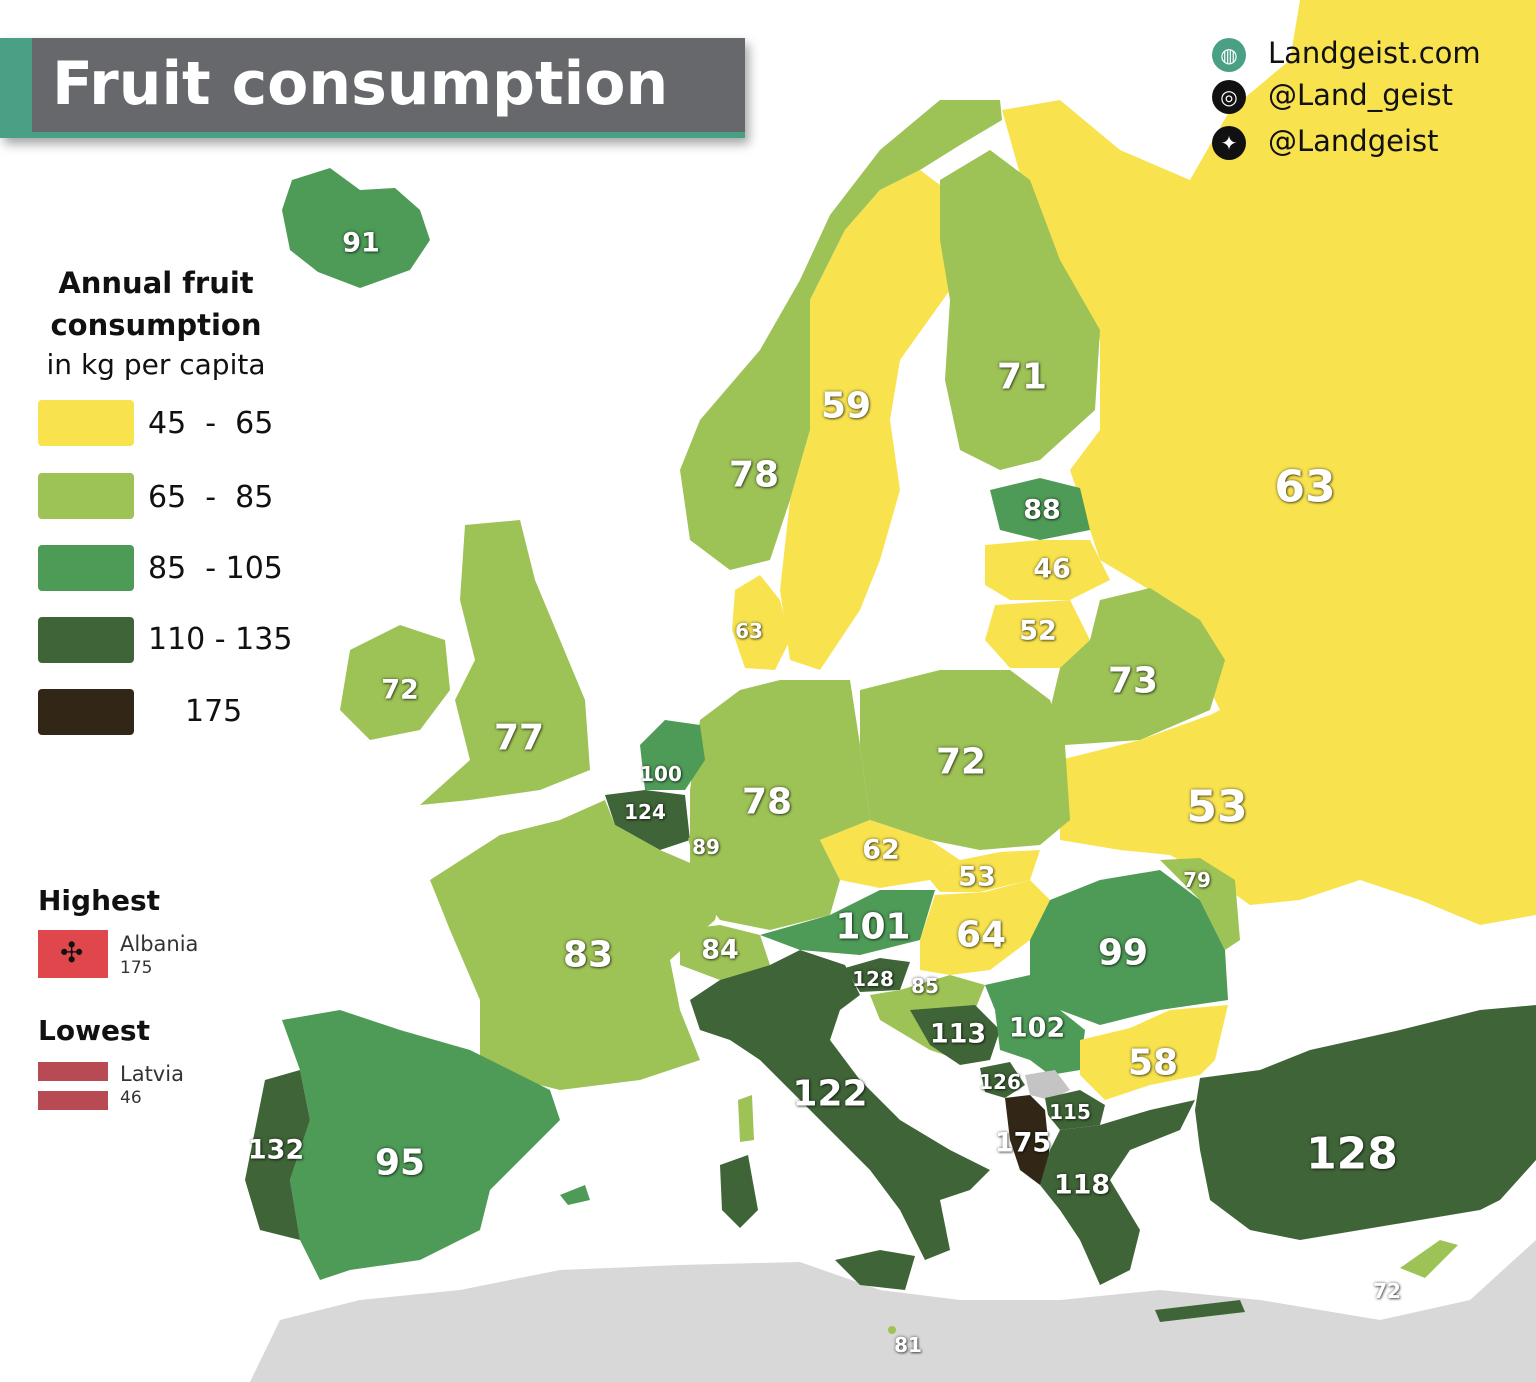 The height and width of the screenshot is (1382, 1536). I want to click on instagram-handle: @Land_geist, so click(1361, 95).